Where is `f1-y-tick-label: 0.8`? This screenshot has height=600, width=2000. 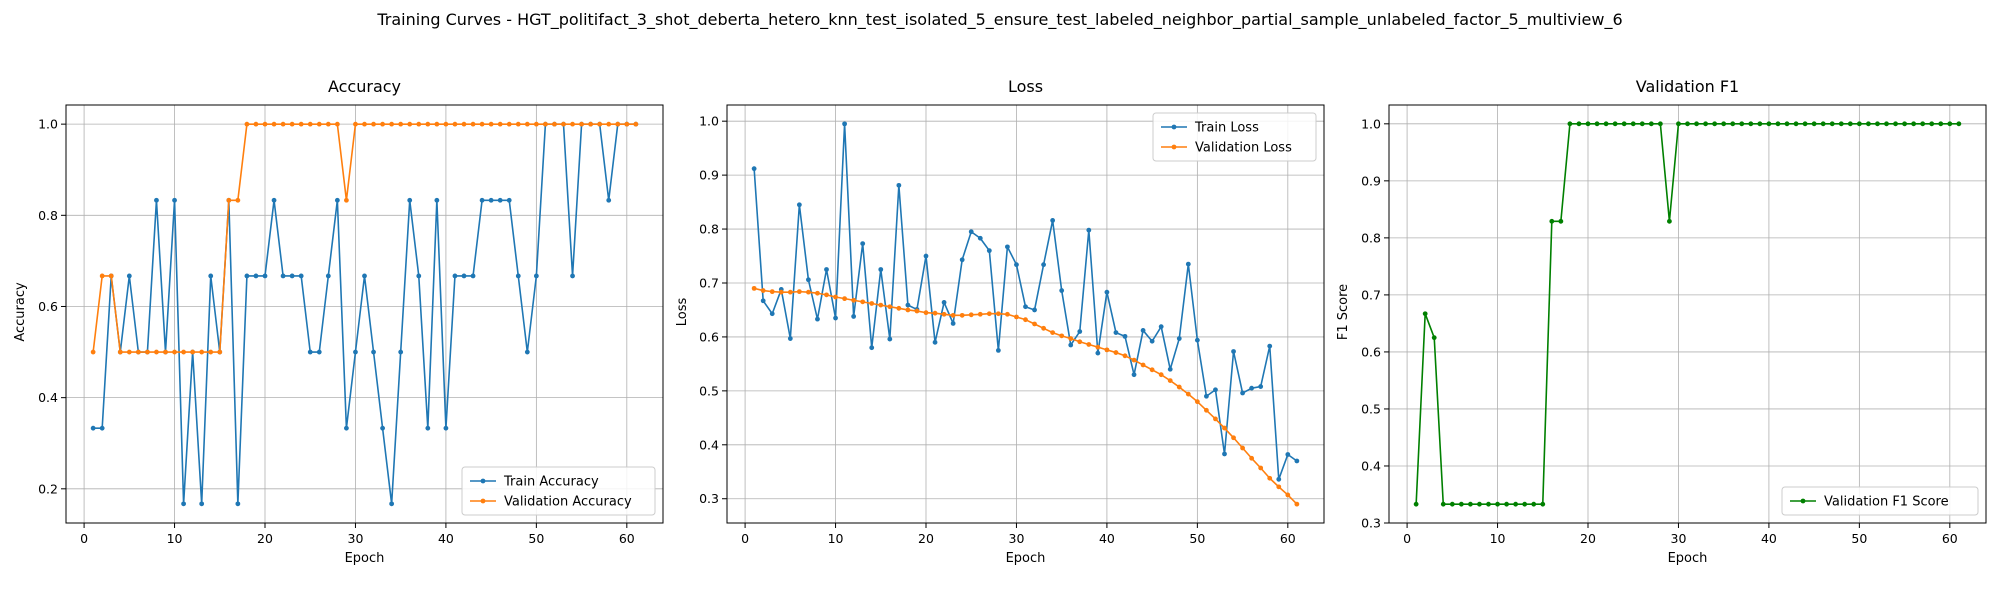 f1-y-tick-label: 0.8 is located at coordinates (1371, 237).